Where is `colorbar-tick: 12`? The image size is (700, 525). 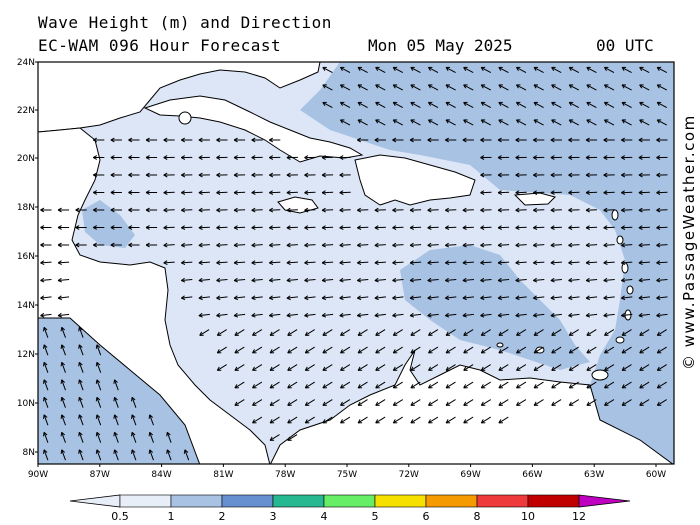 colorbar-tick: 12 is located at coordinates (579, 516).